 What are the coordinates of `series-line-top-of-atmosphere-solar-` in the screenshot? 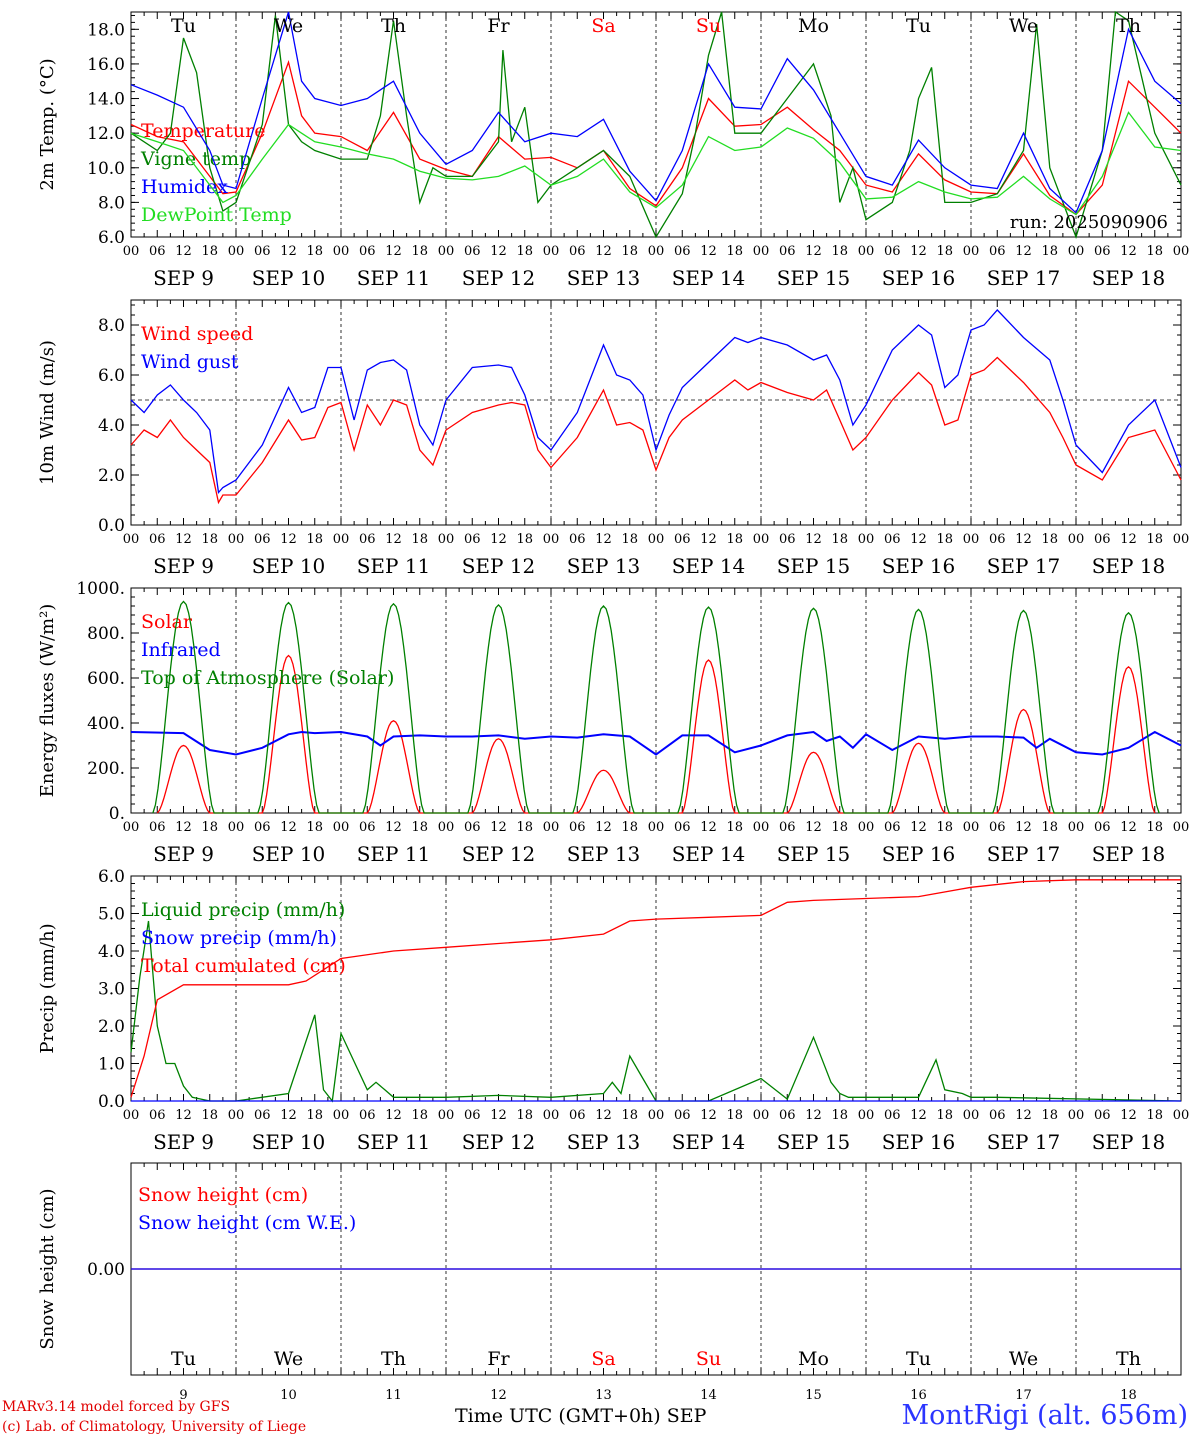 It's located at (656, 707).